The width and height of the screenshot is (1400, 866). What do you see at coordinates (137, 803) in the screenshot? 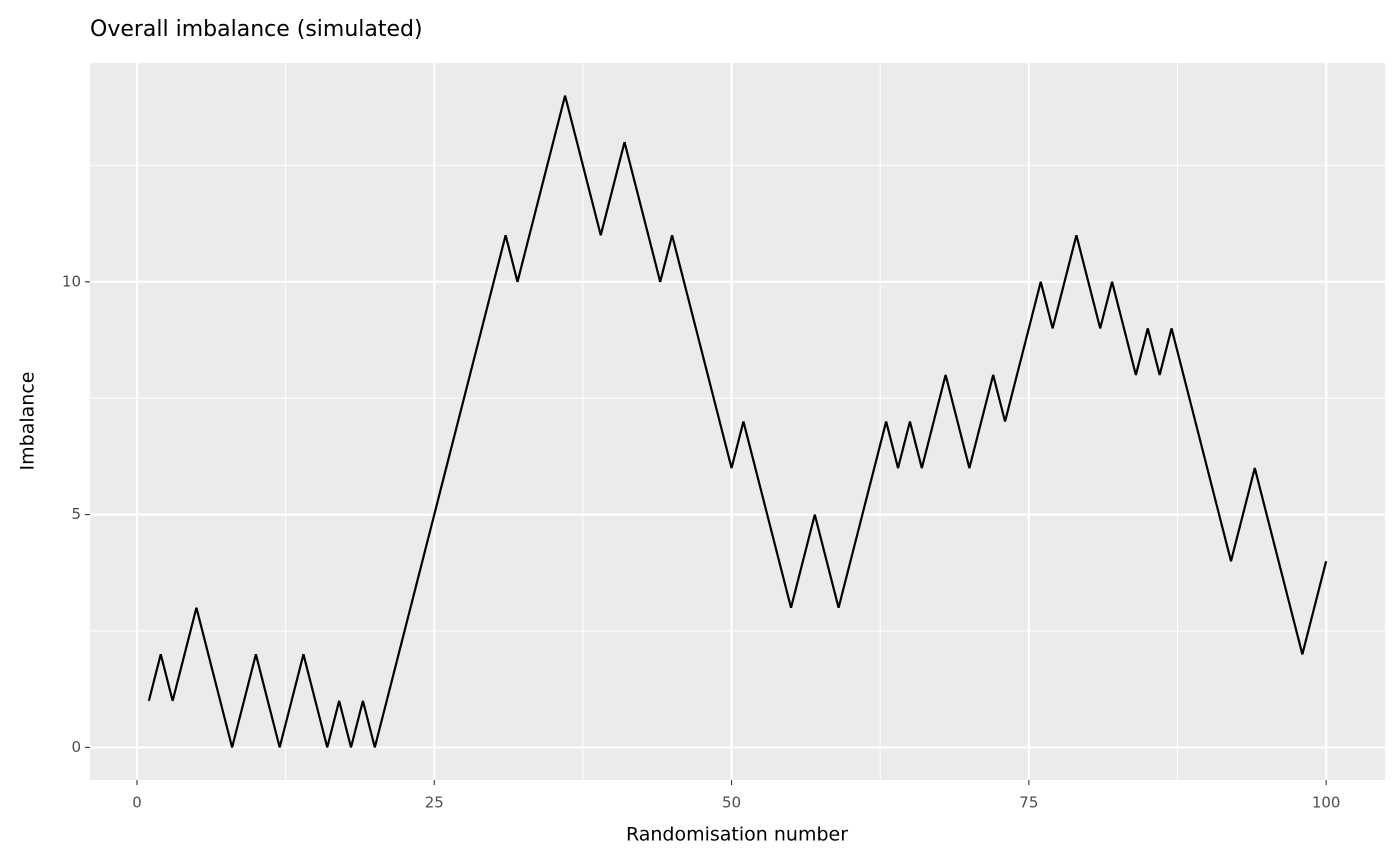
I see `x-tick-label: 0` at bounding box center [137, 803].